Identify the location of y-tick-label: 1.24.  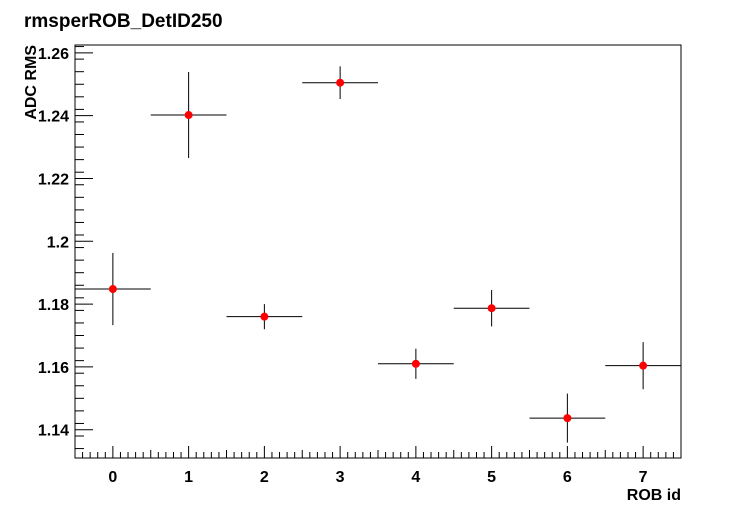
(53, 117).